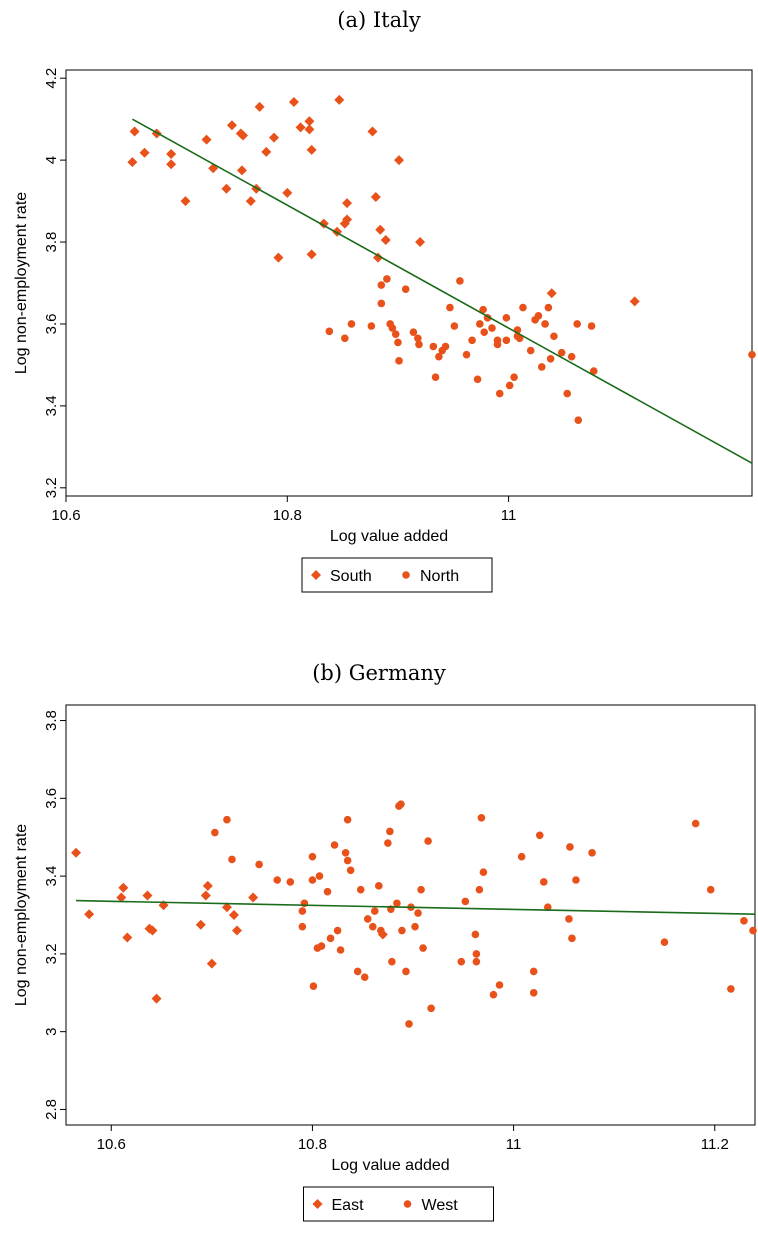  Describe the element at coordinates (351, 576) in the screenshot. I see `italy-legend-label-south: South` at that location.